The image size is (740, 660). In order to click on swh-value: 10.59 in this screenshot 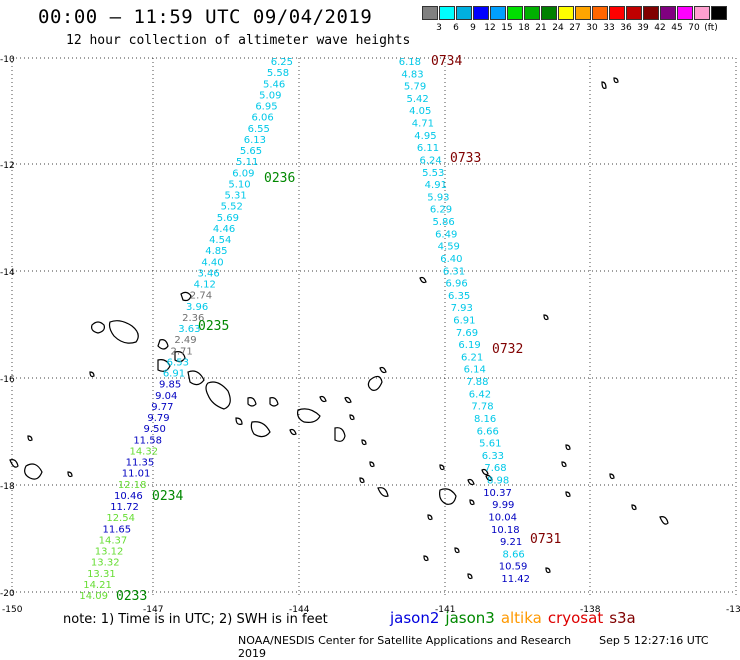, I will do `click(513, 567)`.